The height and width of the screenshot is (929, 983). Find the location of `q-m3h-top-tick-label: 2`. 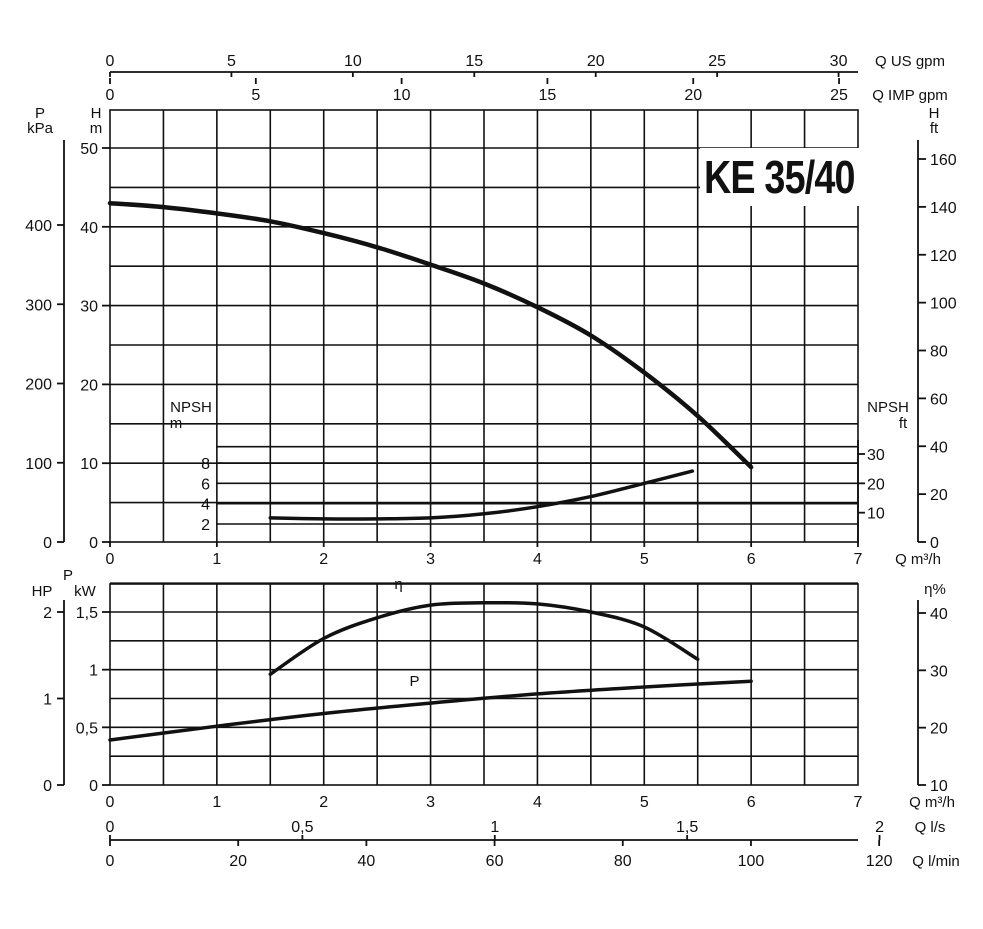

q-m3h-top-tick-label: 2 is located at coordinates (323, 559).